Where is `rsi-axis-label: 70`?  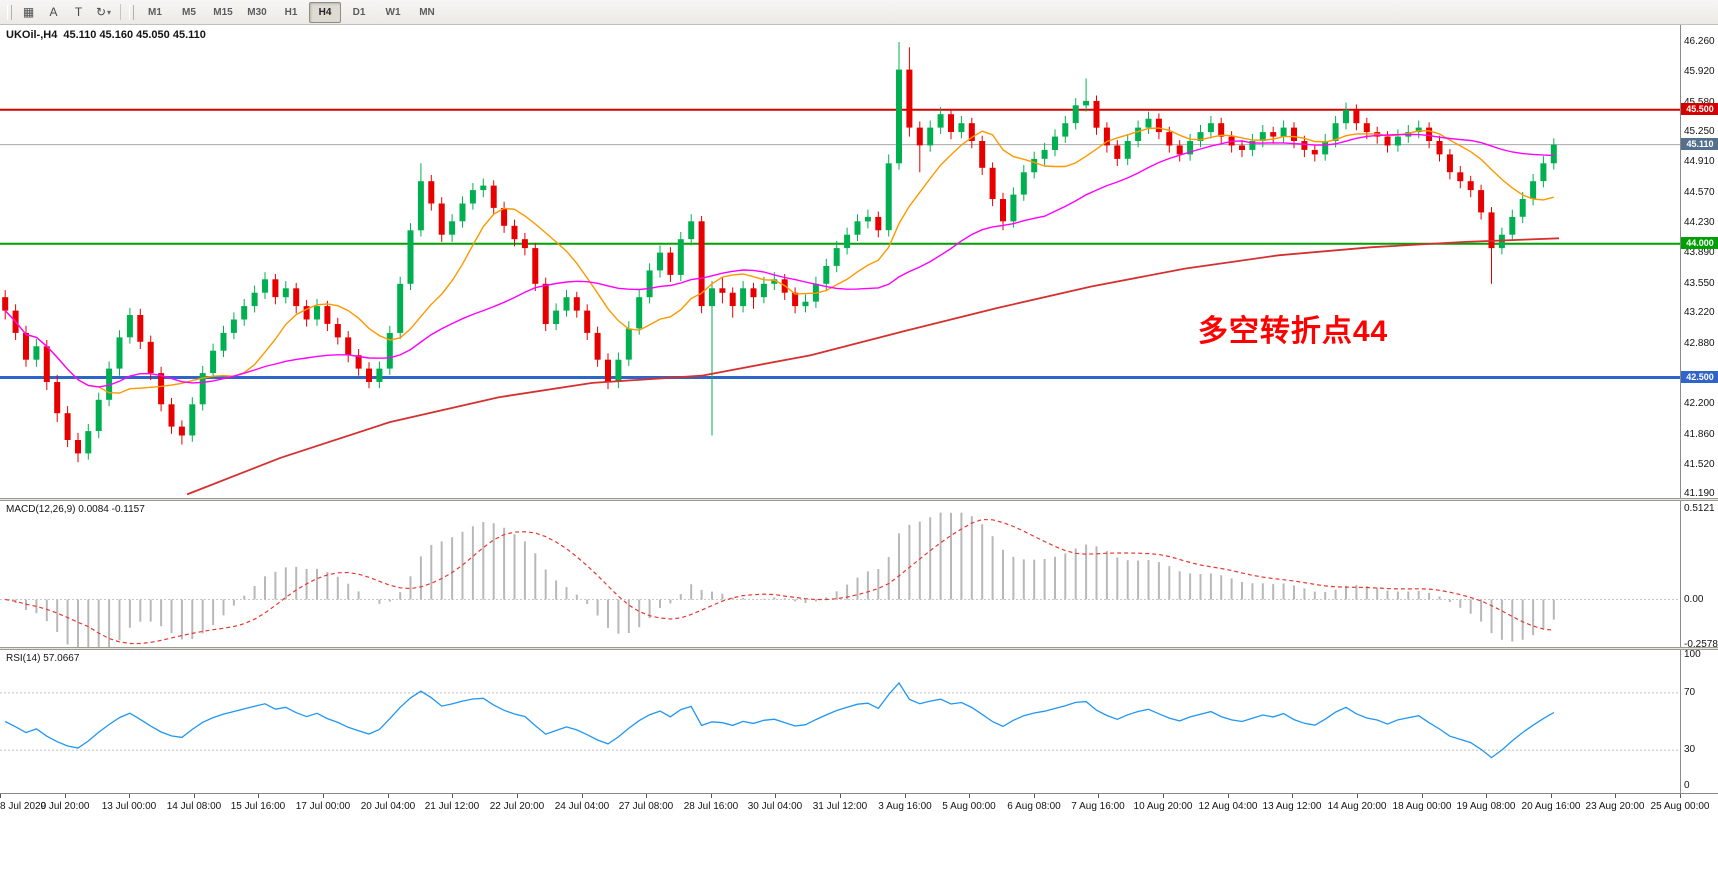 rsi-axis-label: 70 is located at coordinates (1690, 692).